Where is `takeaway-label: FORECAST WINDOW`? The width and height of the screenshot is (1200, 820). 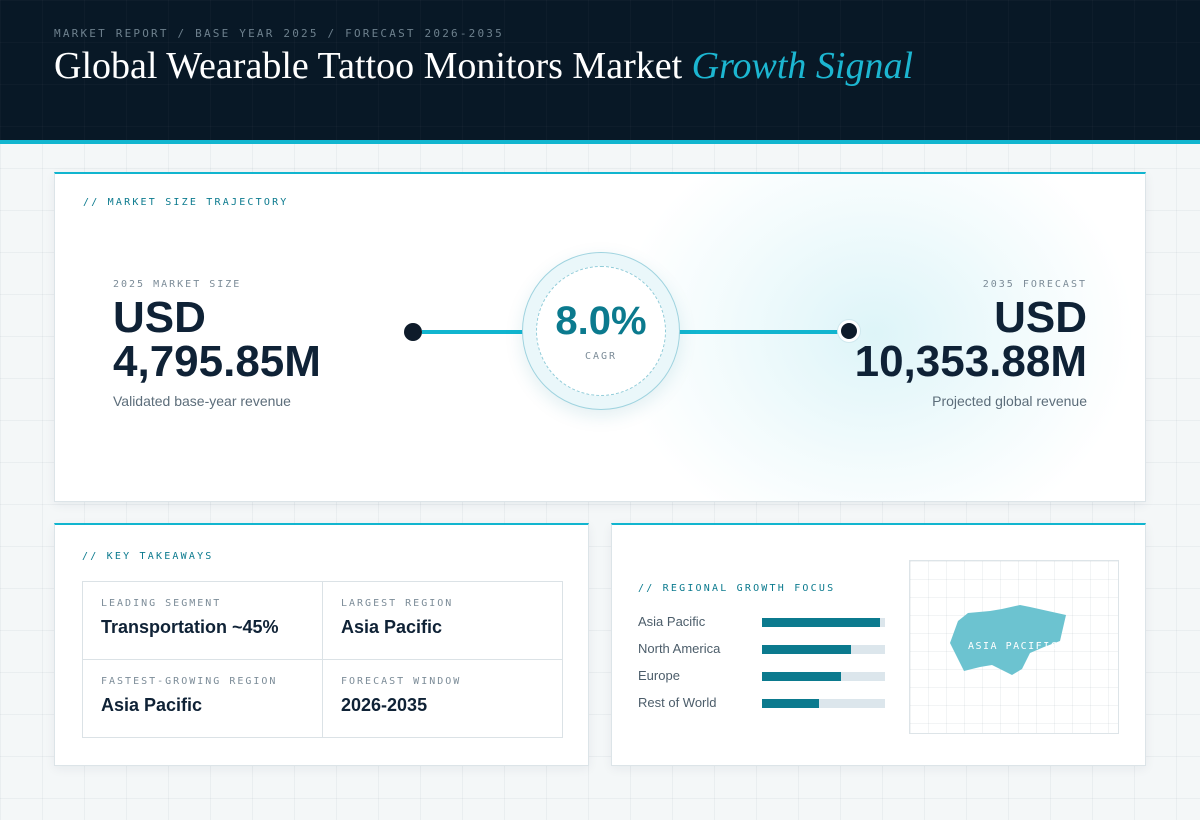 takeaway-label: FORECAST WINDOW is located at coordinates (401, 681).